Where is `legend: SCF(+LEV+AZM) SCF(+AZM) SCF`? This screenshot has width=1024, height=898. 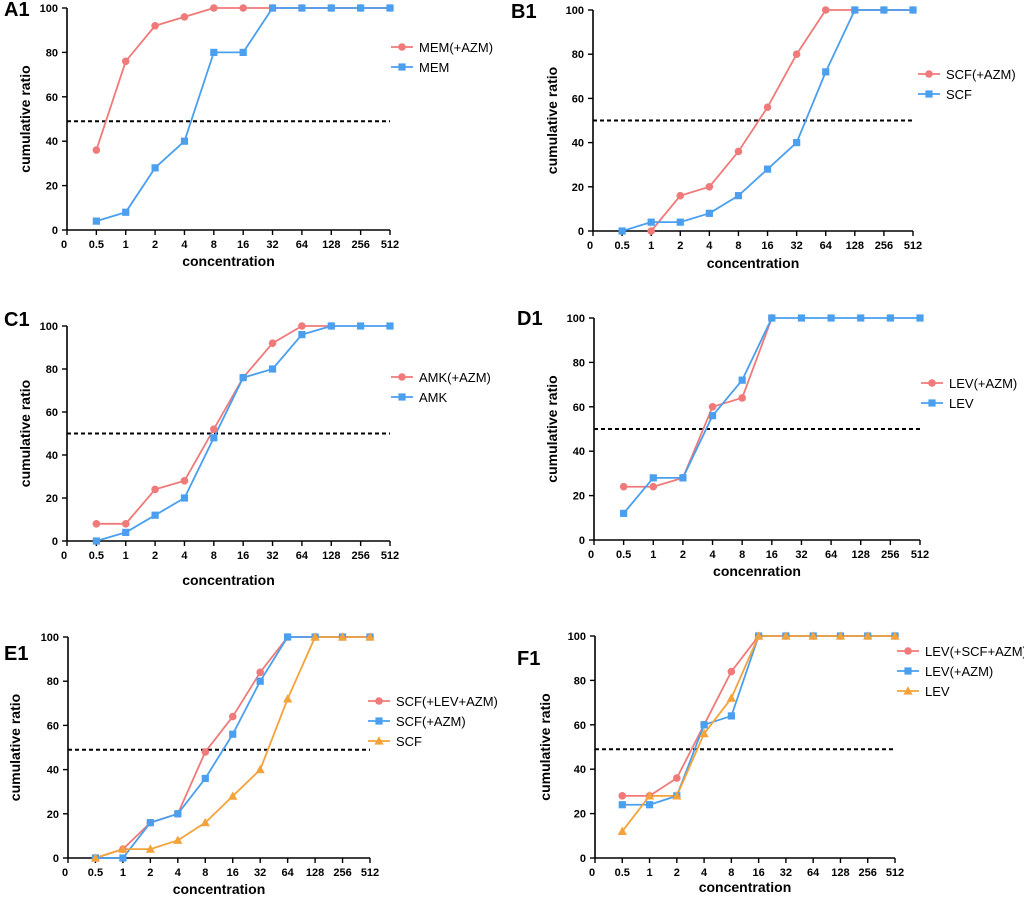
legend: SCF(+LEV+AZM) SCF(+AZM) SCF is located at coordinates (433, 721).